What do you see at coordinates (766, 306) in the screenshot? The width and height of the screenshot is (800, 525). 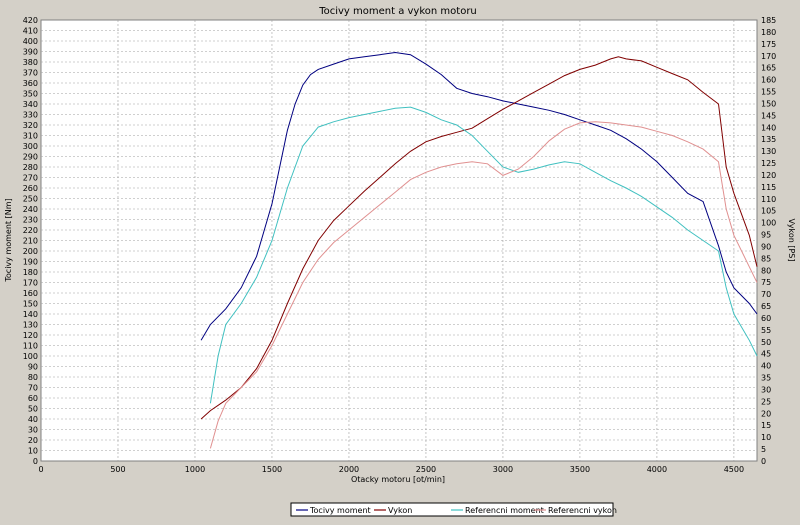 I see `y-right-tick-label: 65` at bounding box center [766, 306].